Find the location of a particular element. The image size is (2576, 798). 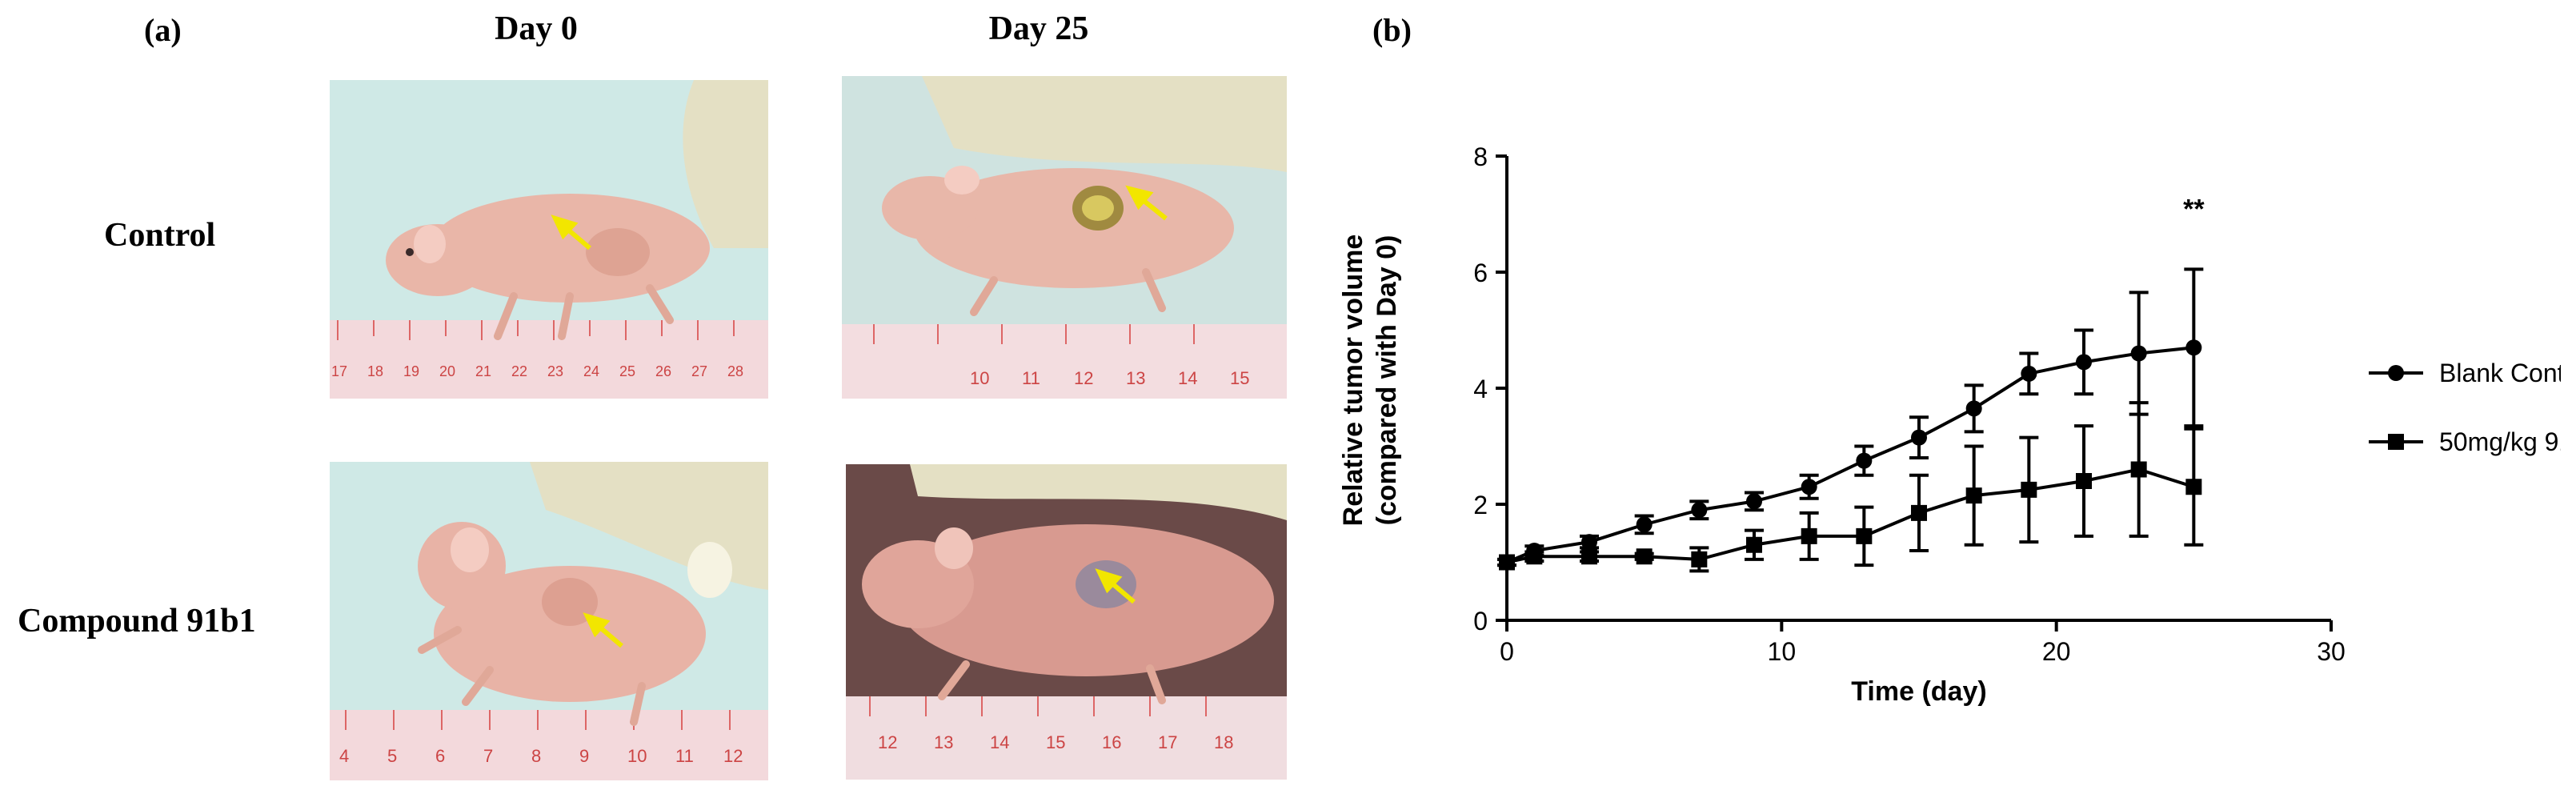

ruler-number: 8 is located at coordinates (536, 756).